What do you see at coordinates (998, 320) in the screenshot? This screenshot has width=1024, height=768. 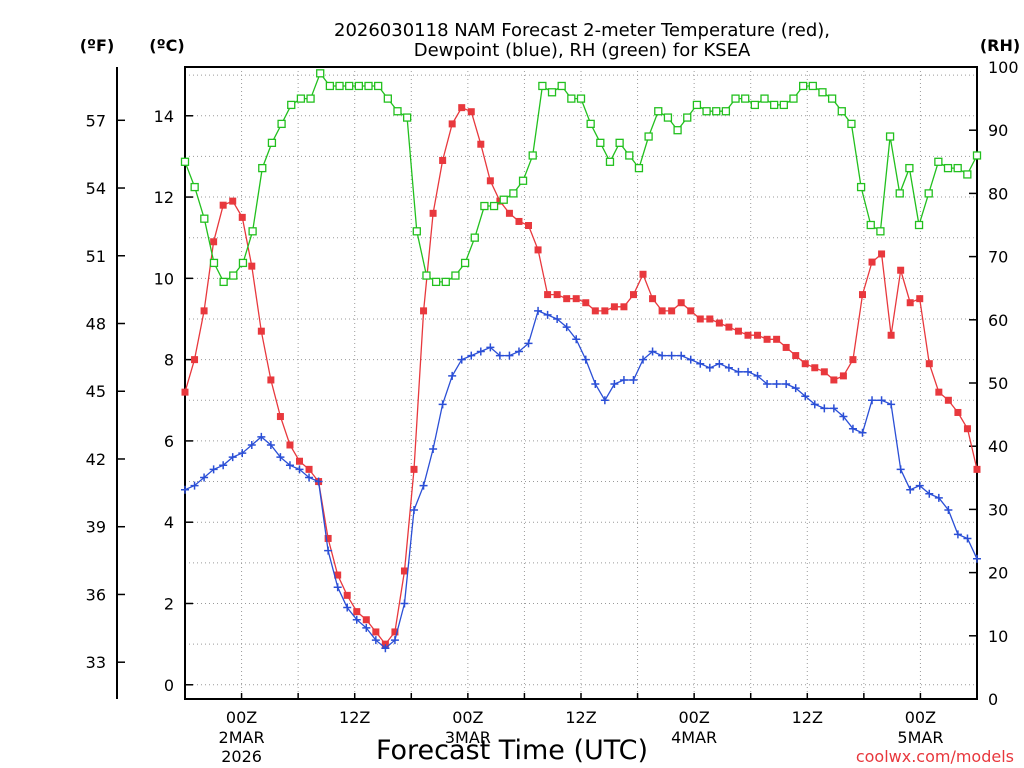 I see `rh-tick-label: 60` at bounding box center [998, 320].